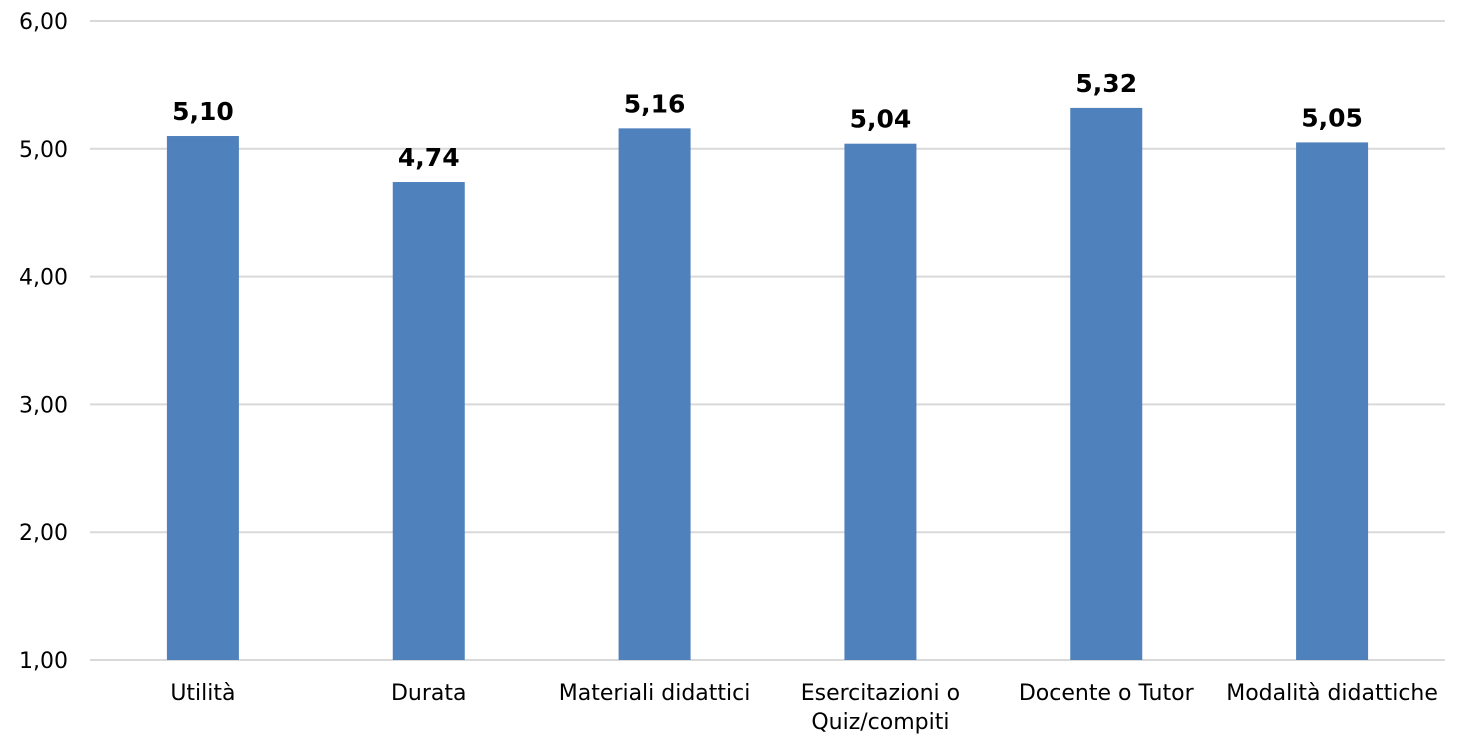  I want to click on x-tick-label-line: Docente o Tutor, so click(1107, 693).